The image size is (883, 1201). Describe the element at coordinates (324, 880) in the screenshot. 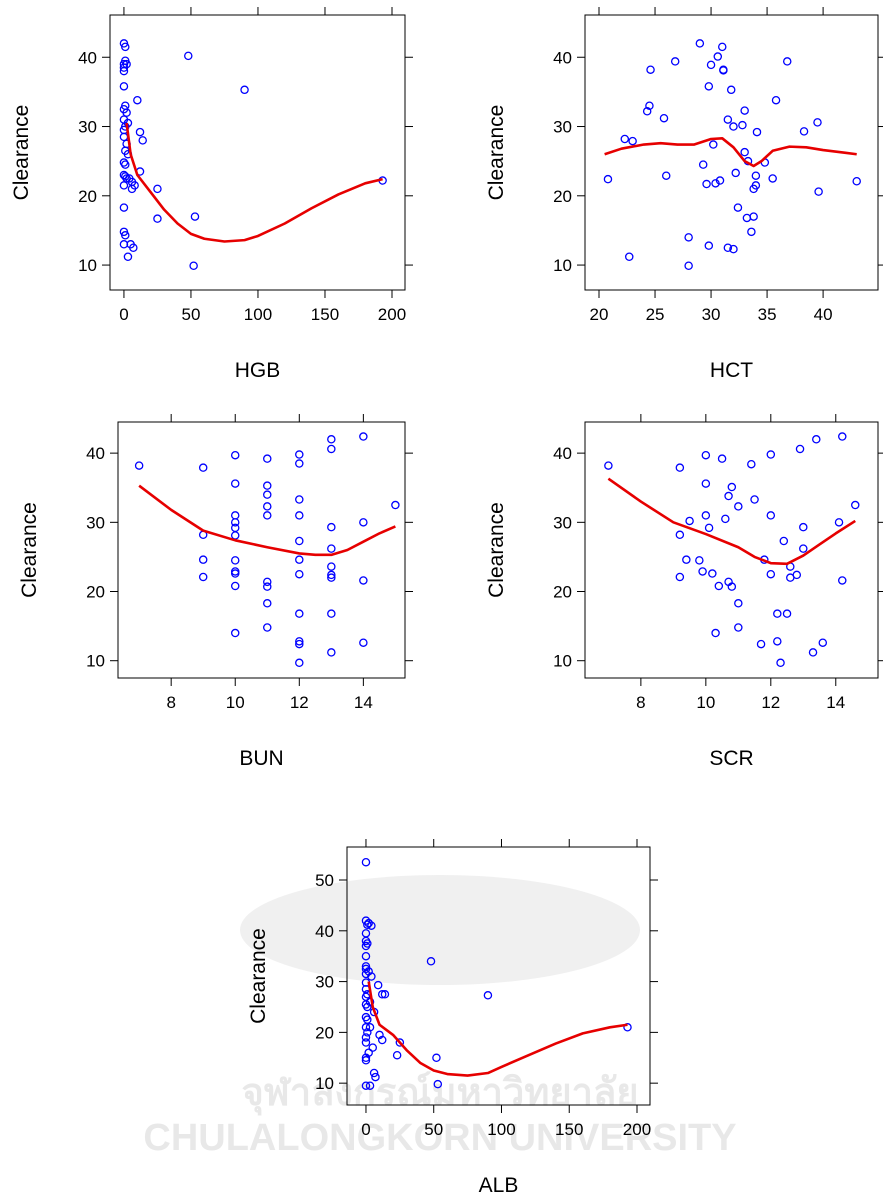

I see `y-tick-label: 50` at that location.